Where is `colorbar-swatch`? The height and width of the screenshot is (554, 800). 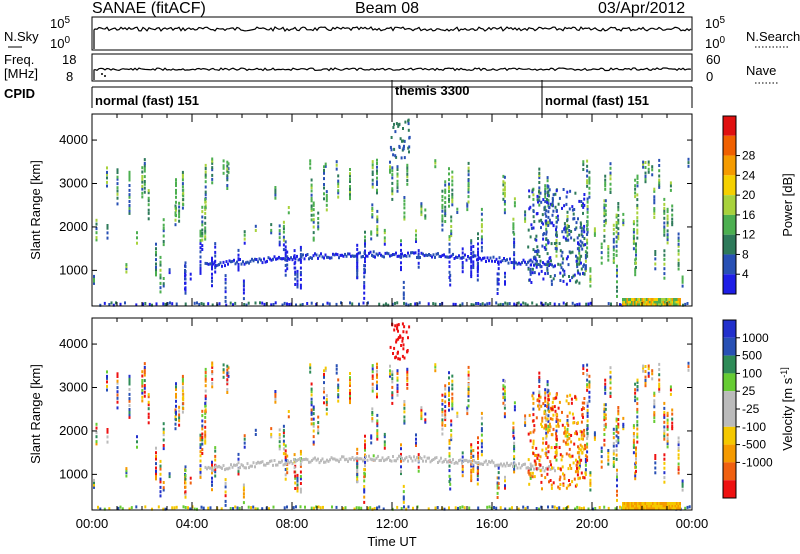
colorbar-swatch is located at coordinates (729, 400).